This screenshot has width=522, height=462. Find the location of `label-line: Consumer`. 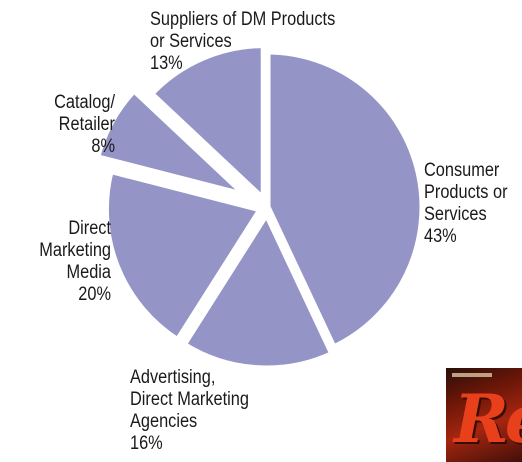

label-line: Consumer is located at coordinates (462, 170).